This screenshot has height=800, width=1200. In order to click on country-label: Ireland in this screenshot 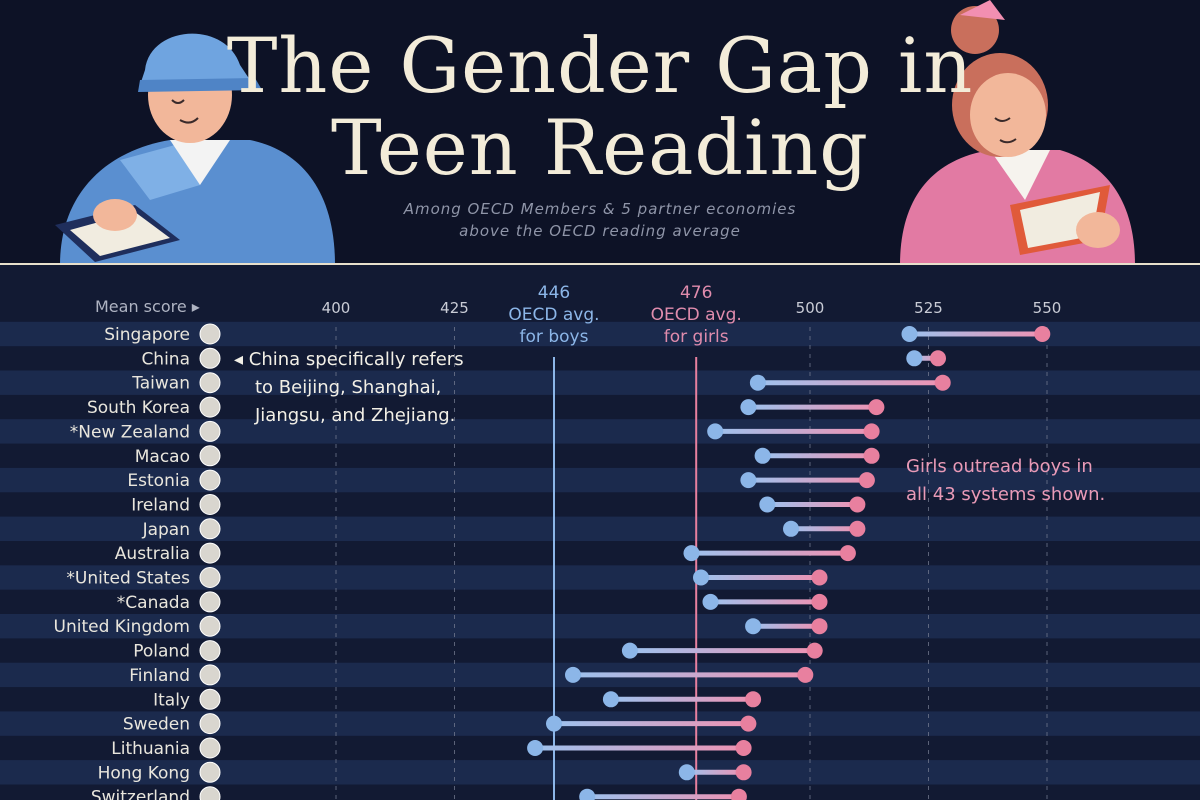, I will do `click(160, 506)`.